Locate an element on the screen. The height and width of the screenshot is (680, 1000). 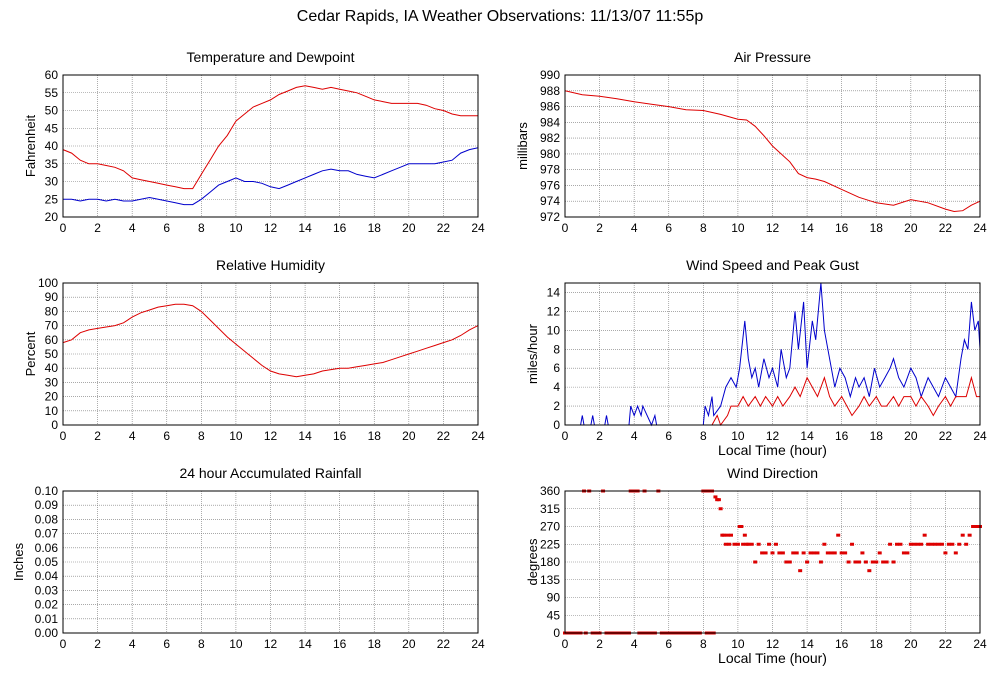
rain-plot-frame is located at coordinates (270, 562).